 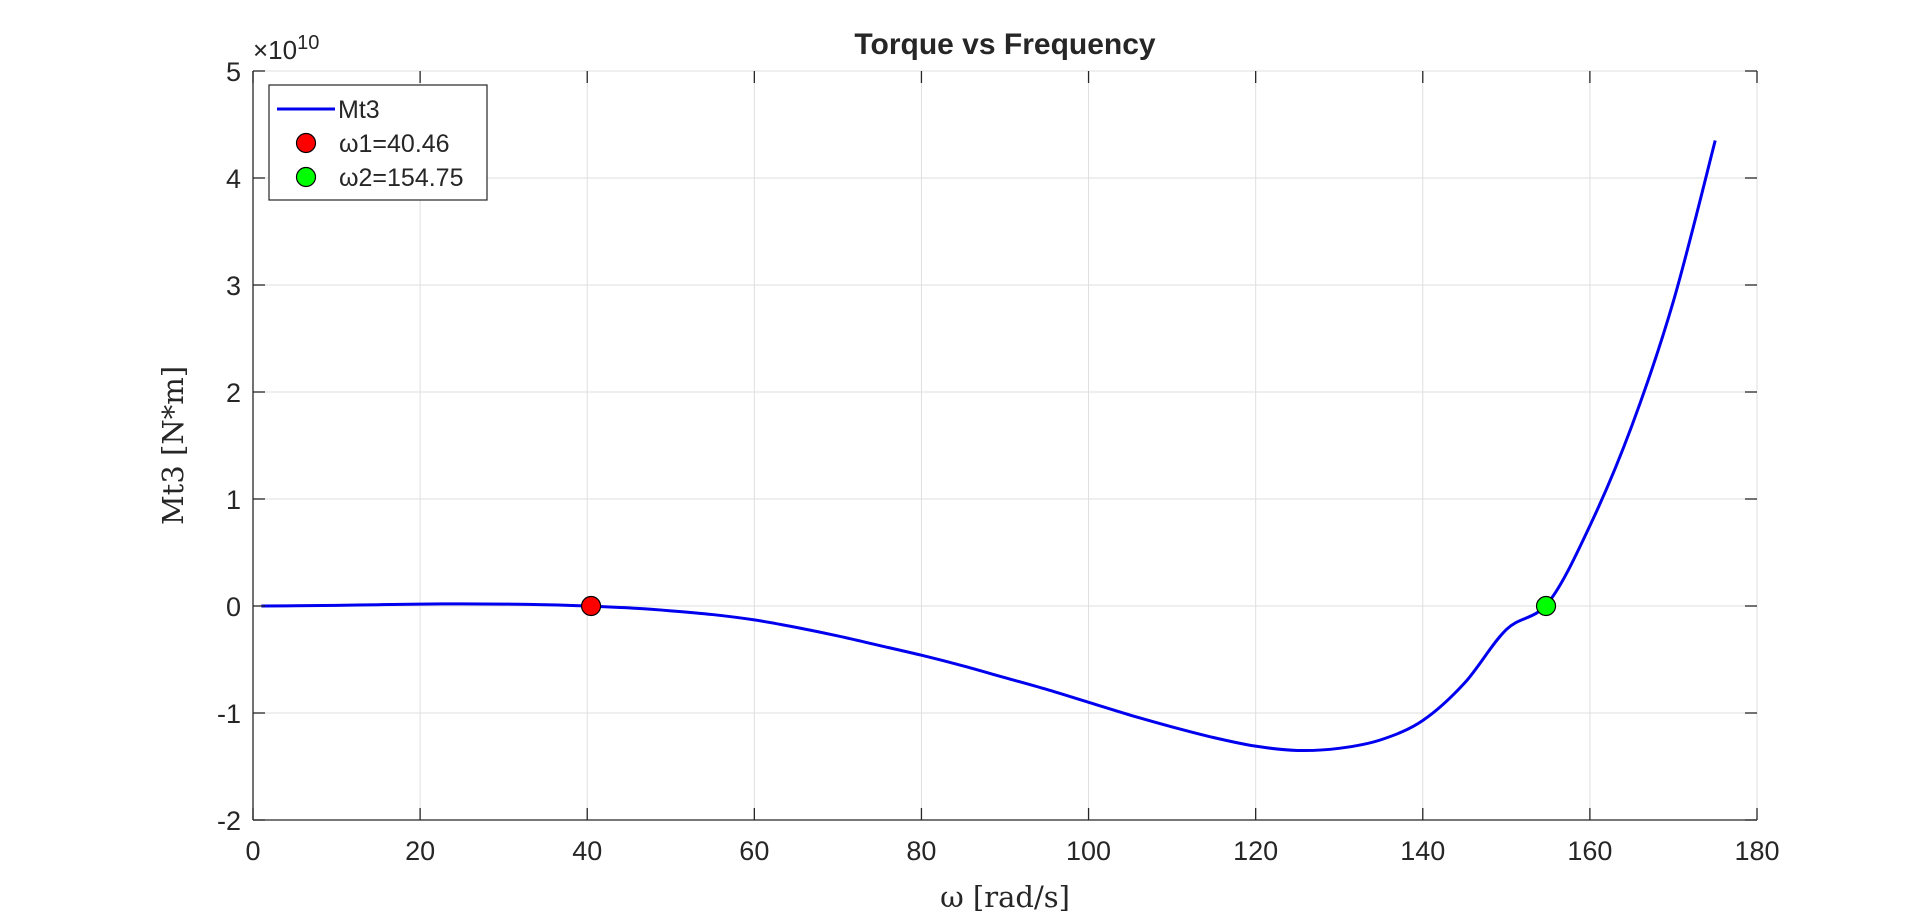 What do you see at coordinates (1255, 851) in the screenshot?
I see `x-tick-label: 120` at bounding box center [1255, 851].